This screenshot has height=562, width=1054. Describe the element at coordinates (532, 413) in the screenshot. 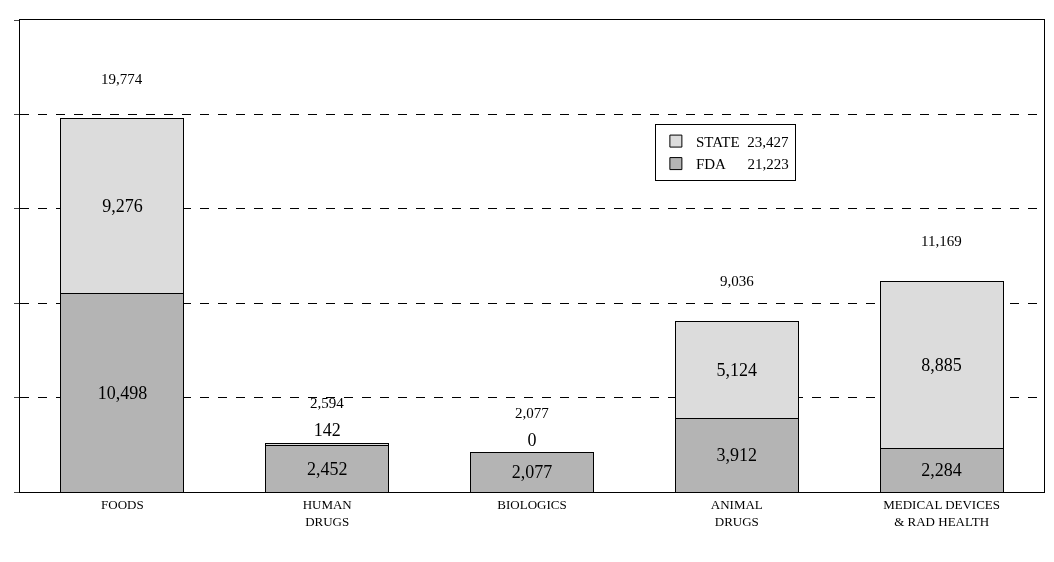

I see `total-label: 2,077` at that location.